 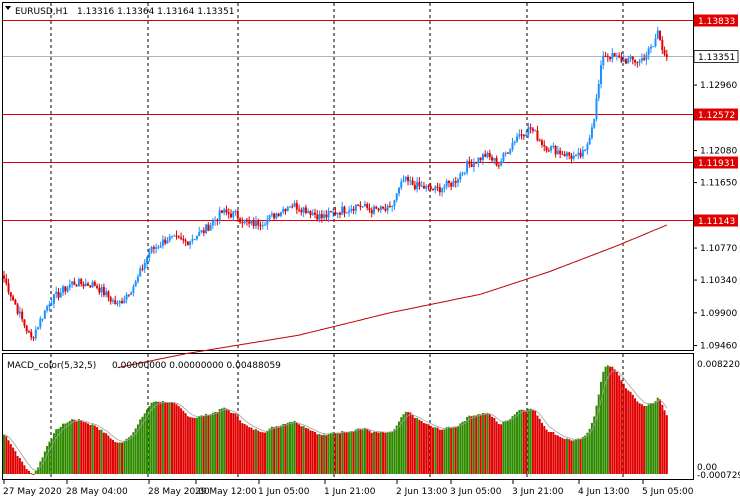 What do you see at coordinates (8, 8) in the screenshot?
I see `collapse-arrow-icon` at bounding box center [8, 8].